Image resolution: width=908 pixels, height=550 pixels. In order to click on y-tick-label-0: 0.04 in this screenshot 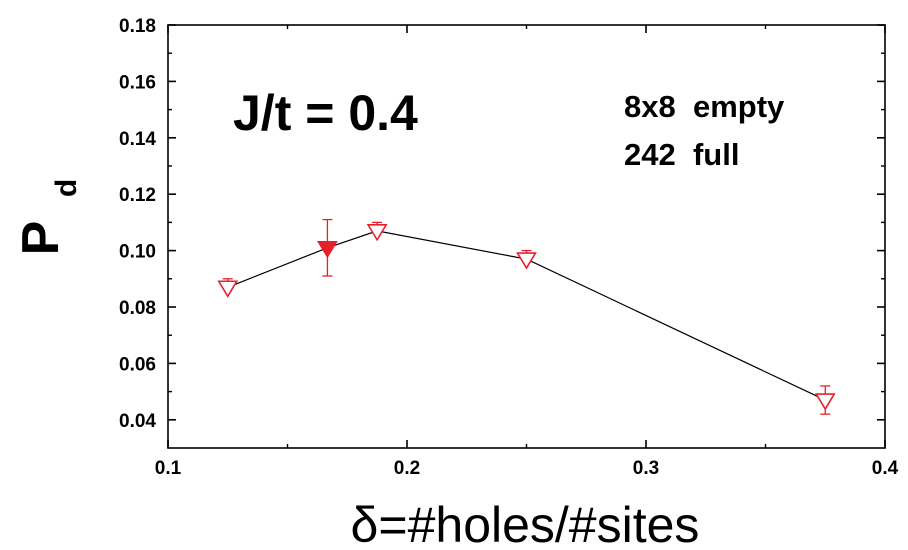, I will do `click(137, 421)`.